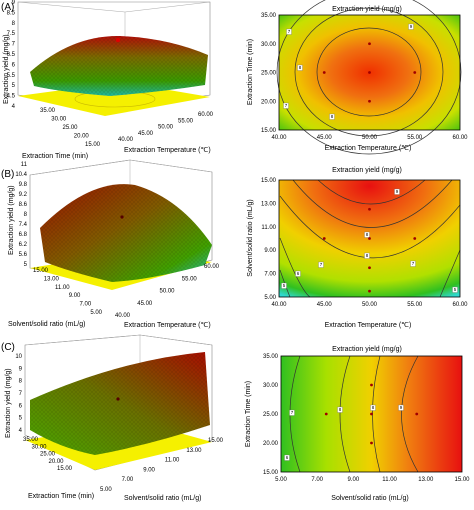 The image size is (474, 510). What do you see at coordinates (21, 369) in the screenshot?
I see `z-tick-label: 9` at bounding box center [21, 369].